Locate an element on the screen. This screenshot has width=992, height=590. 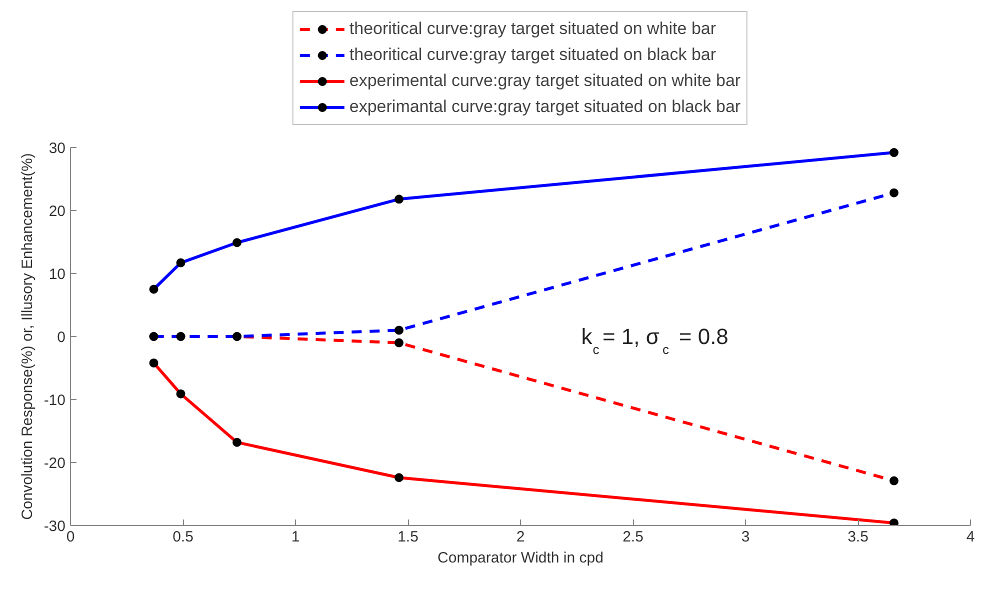
legend-label: theoritical curve:gray target situated on black bar is located at coordinates (532, 55).